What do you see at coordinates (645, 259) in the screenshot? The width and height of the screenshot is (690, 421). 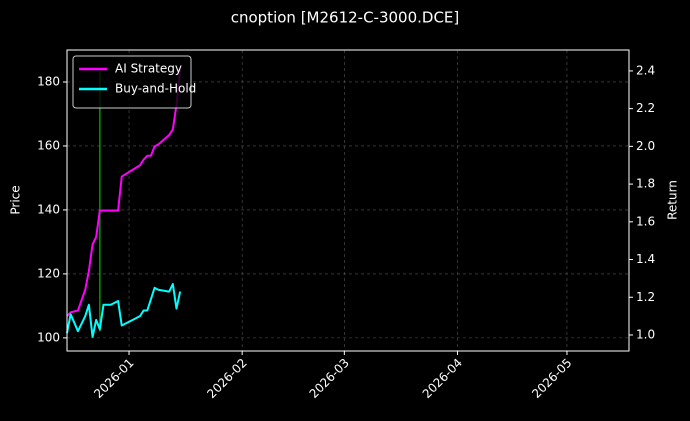 I see `y2-tick-label: 1.4` at bounding box center [645, 259].